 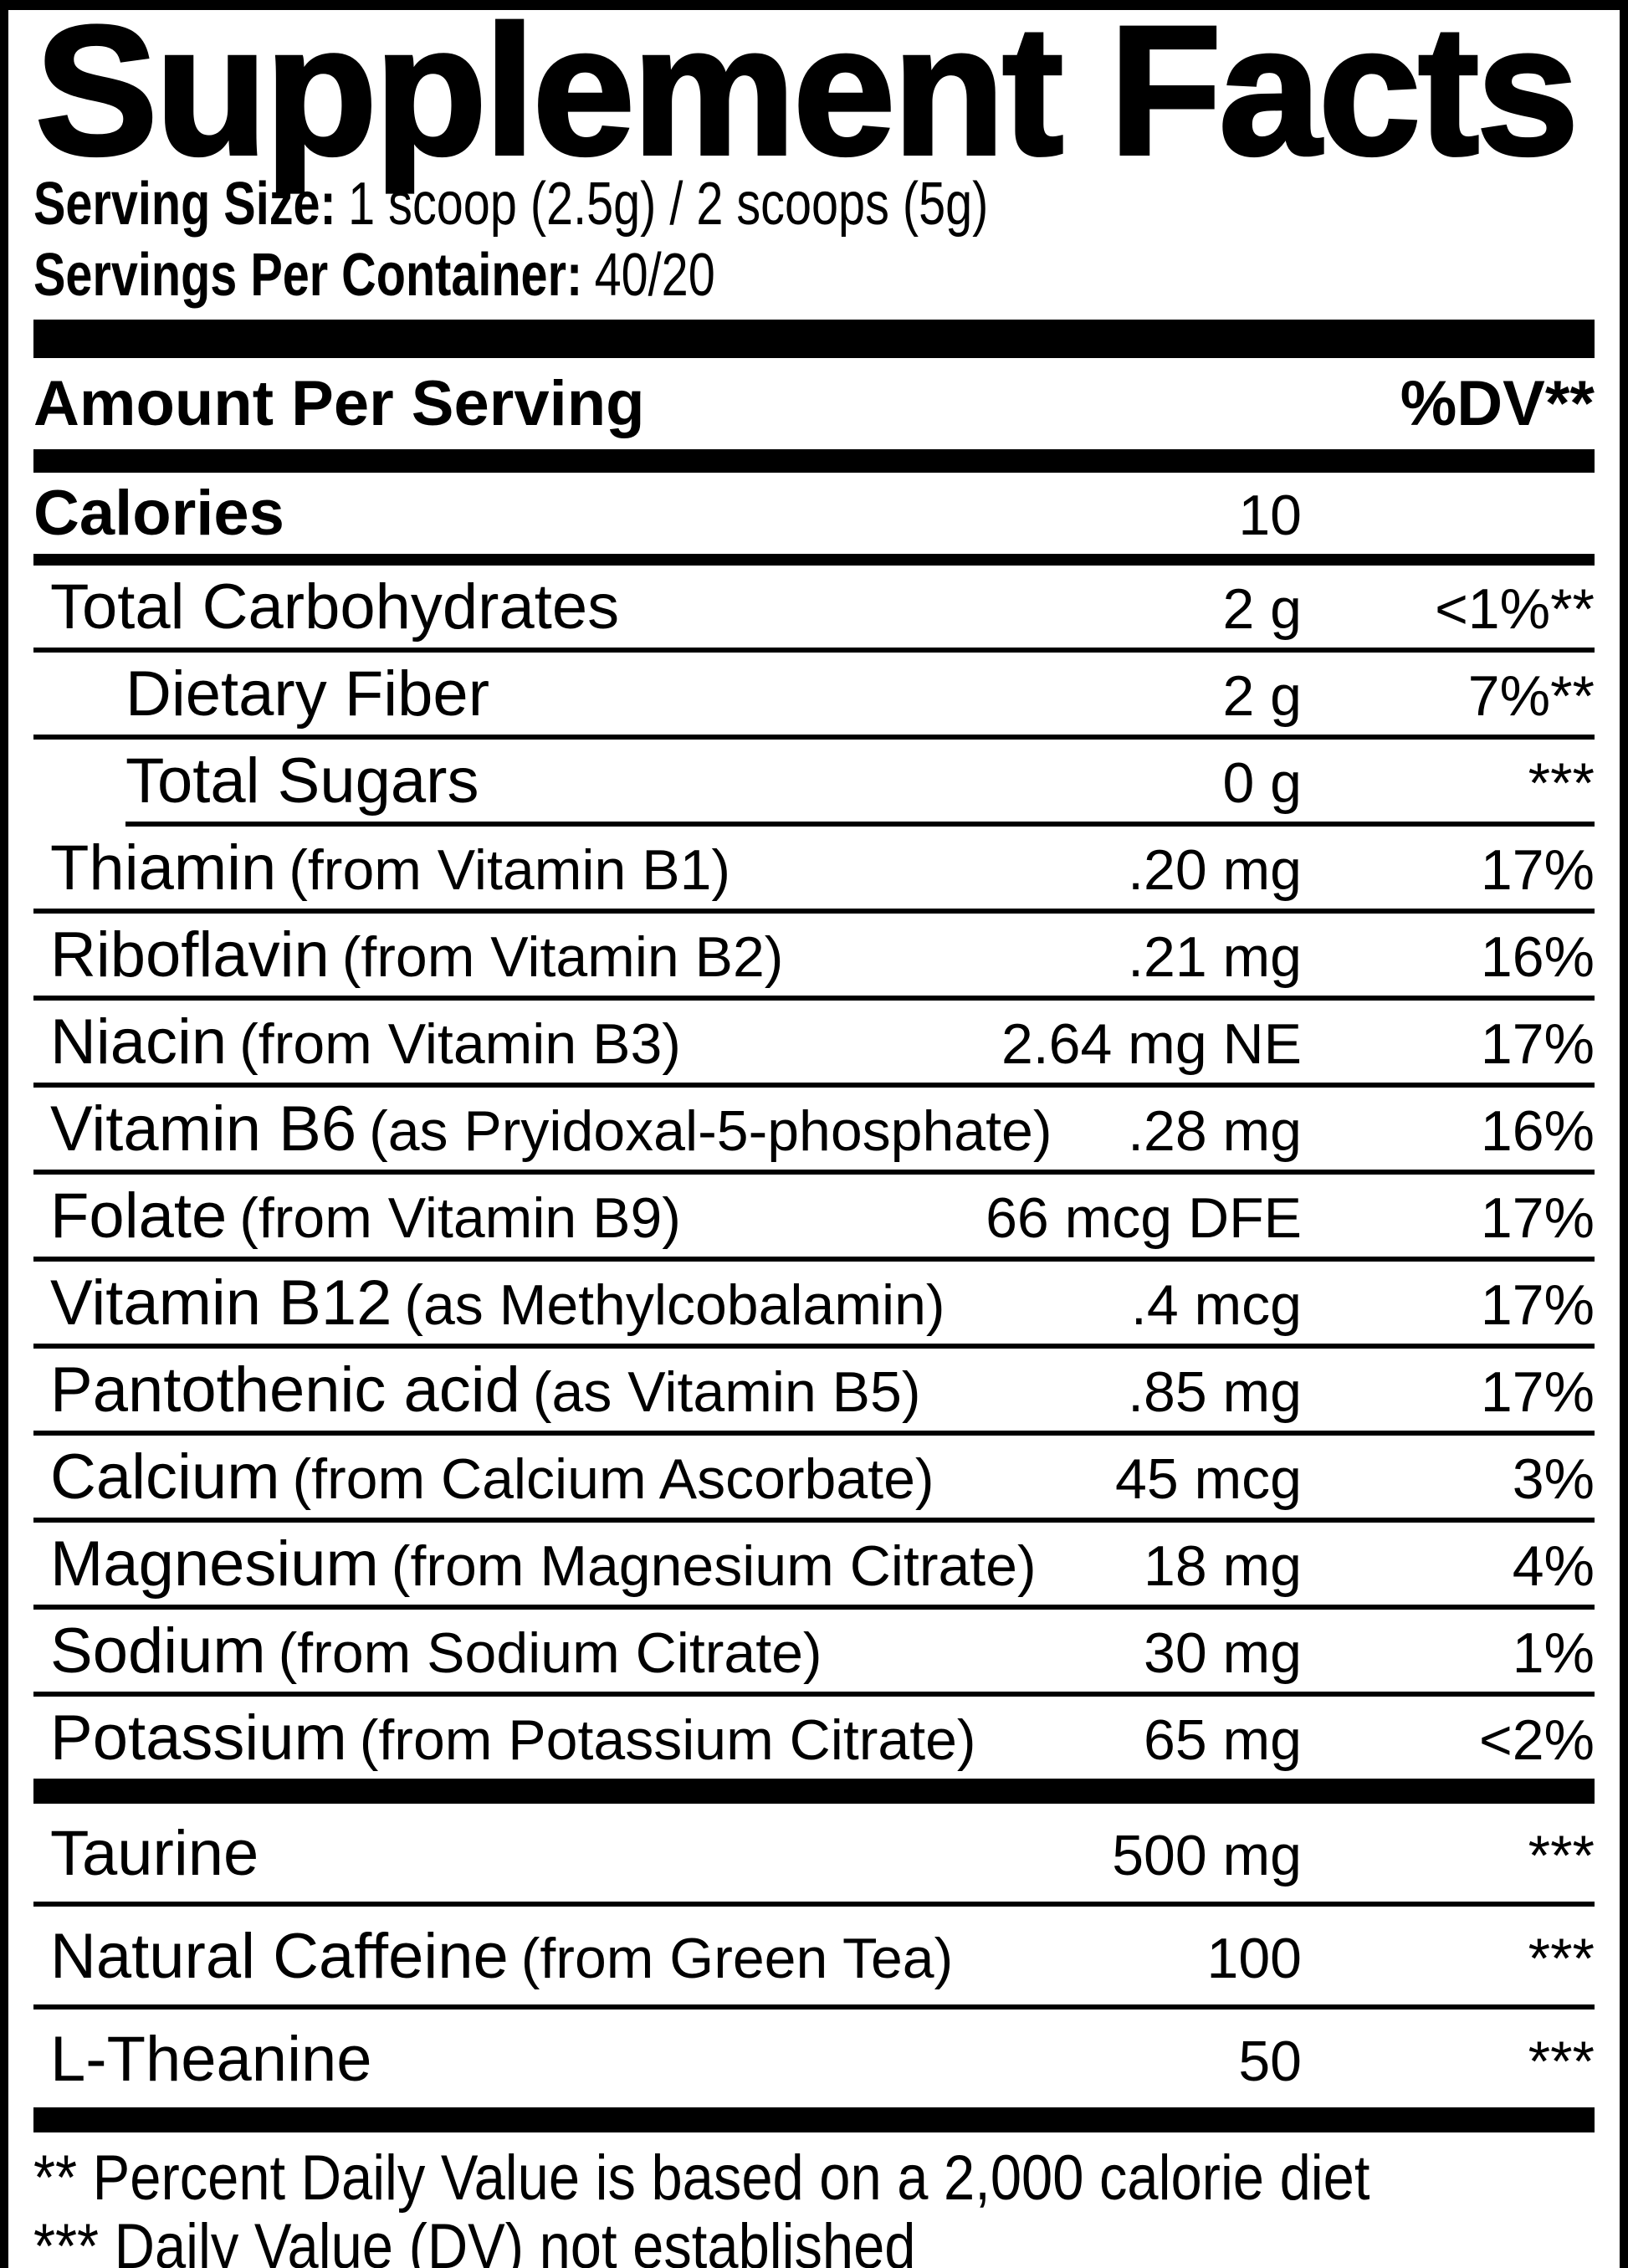 I want to click on nutrient-dv: 7%**, so click(x=1531, y=695).